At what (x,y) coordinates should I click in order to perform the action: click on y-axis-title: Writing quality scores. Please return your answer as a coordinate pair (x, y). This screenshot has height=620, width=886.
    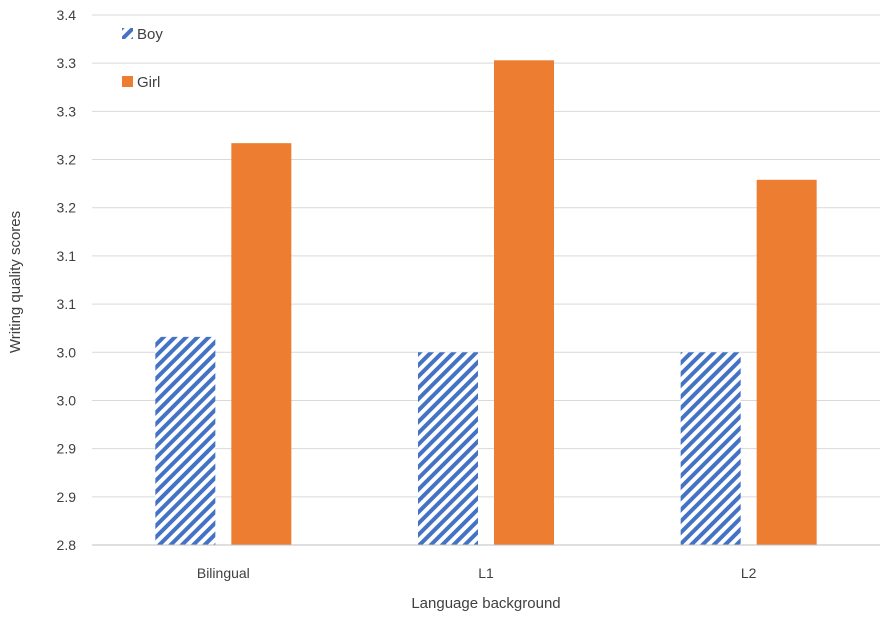
    Looking at the image, I should click on (15, 282).